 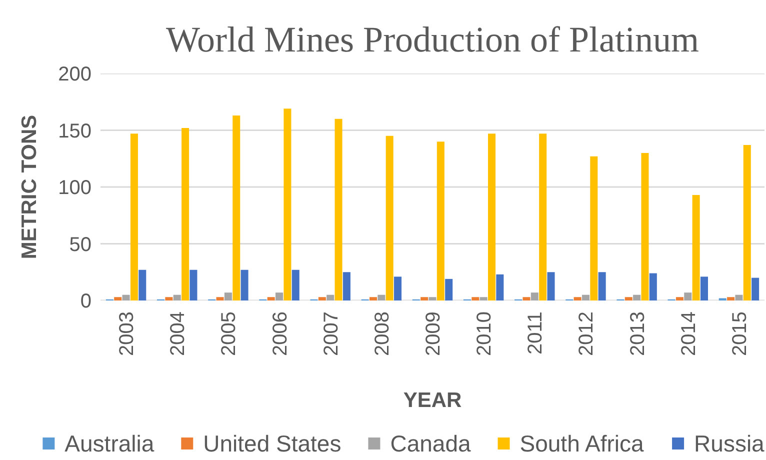 What do you see at coordinates (75, 75) in the screenshot?
I see `y-tick-label: 200` at bounding box center [75, 75].